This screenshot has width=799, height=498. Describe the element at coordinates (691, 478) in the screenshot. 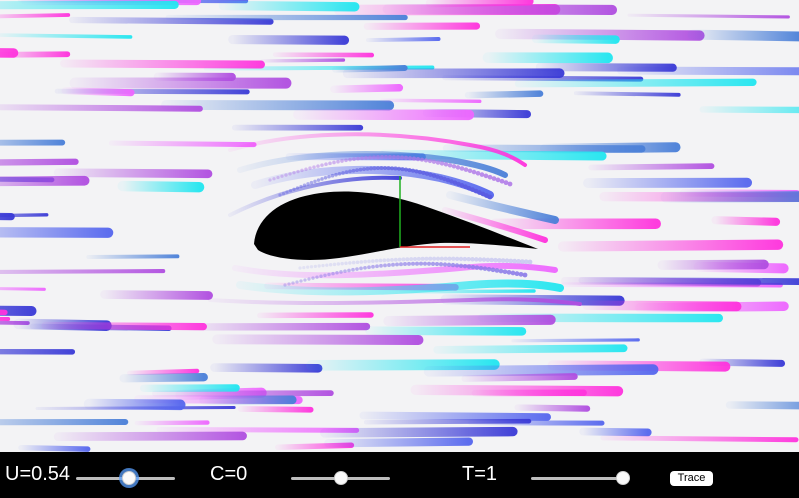

I see `trace-button: Trace` at that location.